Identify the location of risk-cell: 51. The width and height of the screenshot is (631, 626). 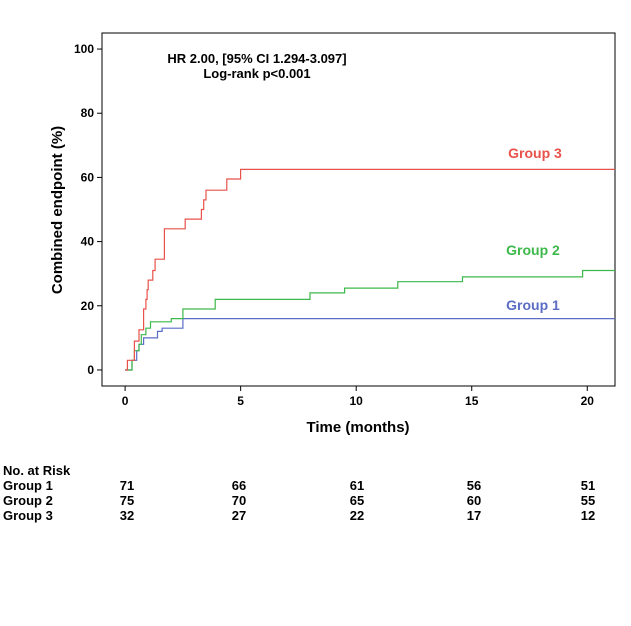
(588, 485).